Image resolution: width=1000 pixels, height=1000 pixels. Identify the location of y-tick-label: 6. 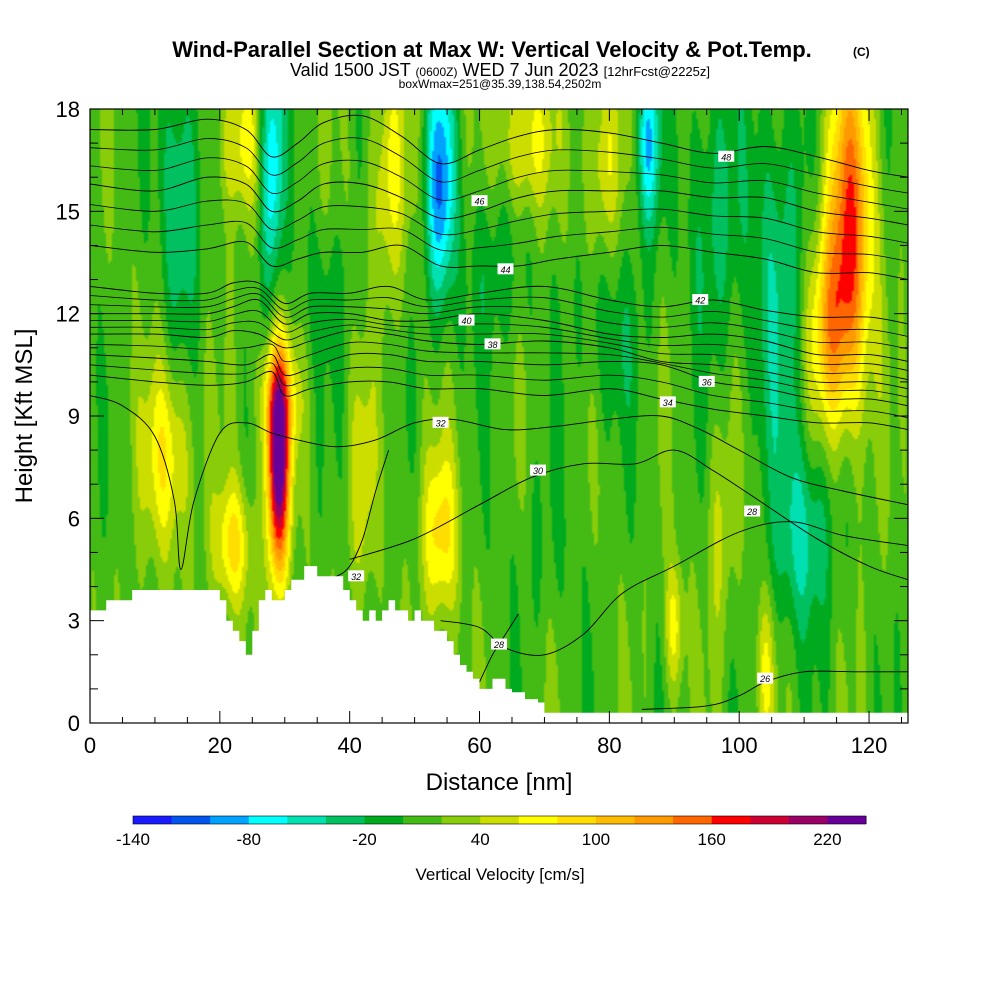
(74, 518).